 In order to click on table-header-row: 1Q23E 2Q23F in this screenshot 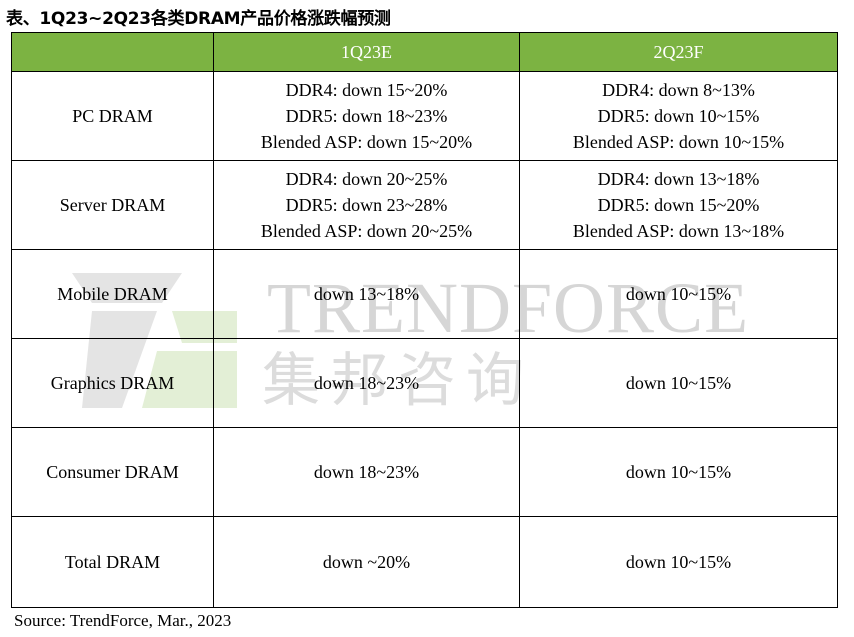, I will do `click(424, 52)`.